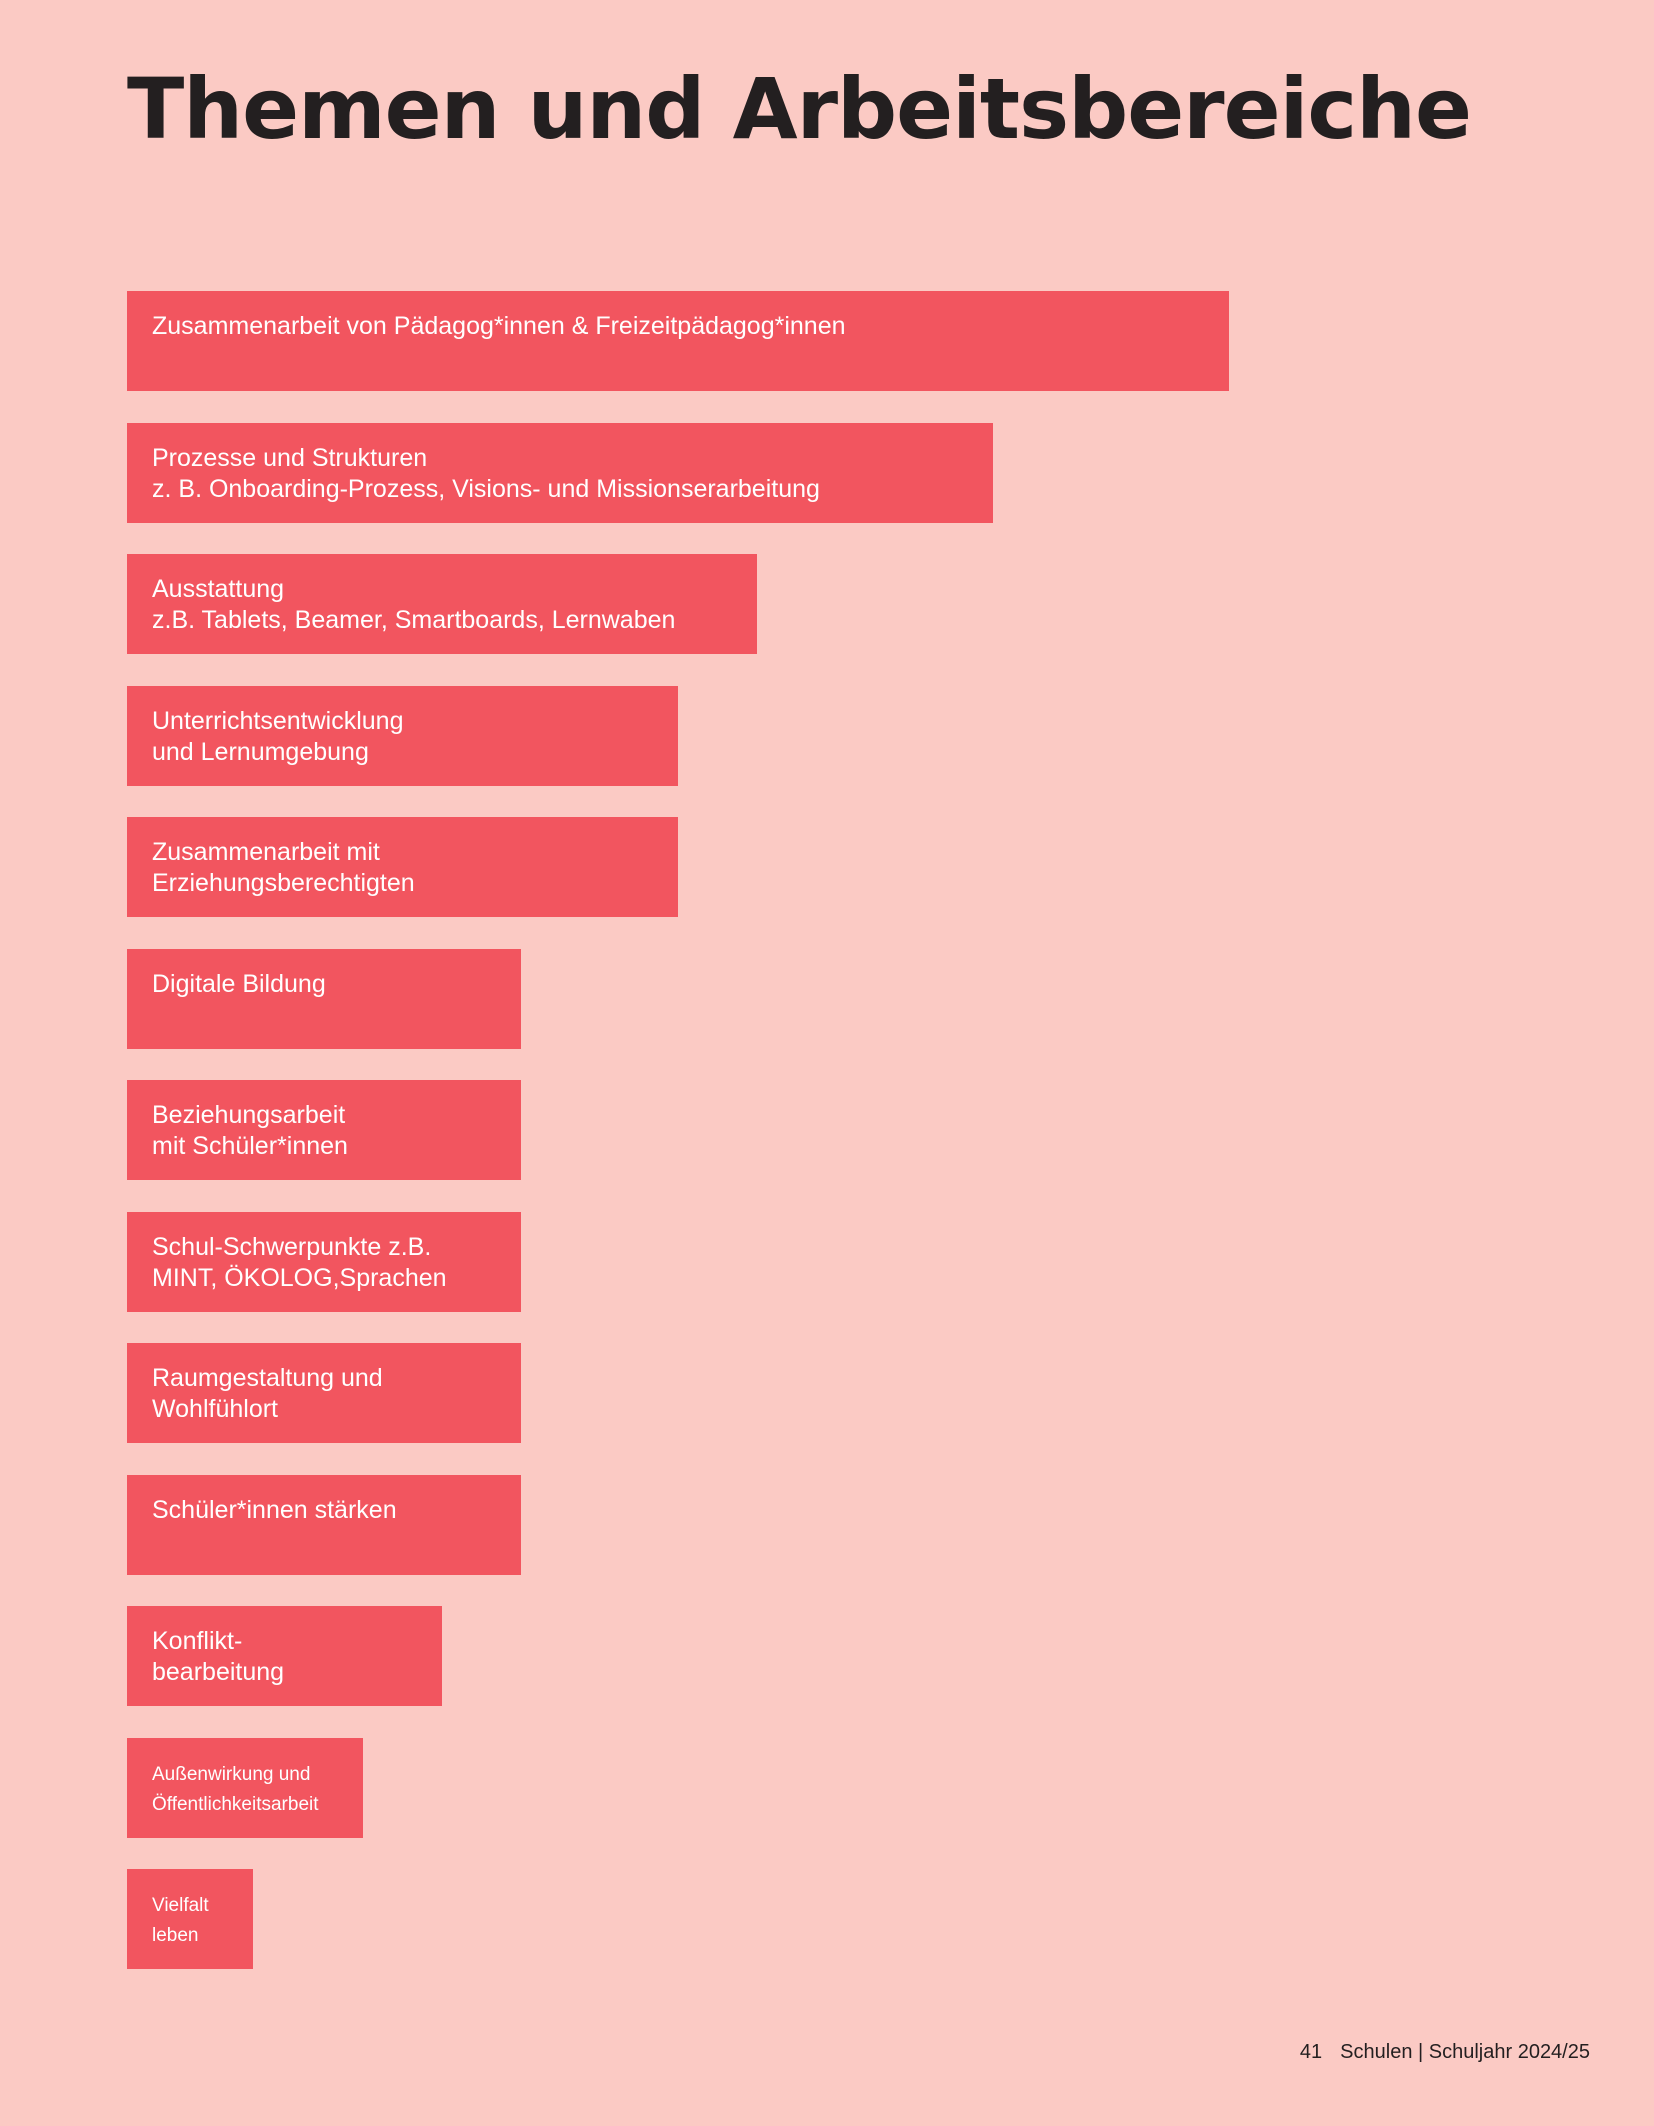 The image size is (1654, 2126). Describe the element at coordinates (324, 1525) in the screenshot. I see `bar-10: Schüler*innen stärken` at that location.